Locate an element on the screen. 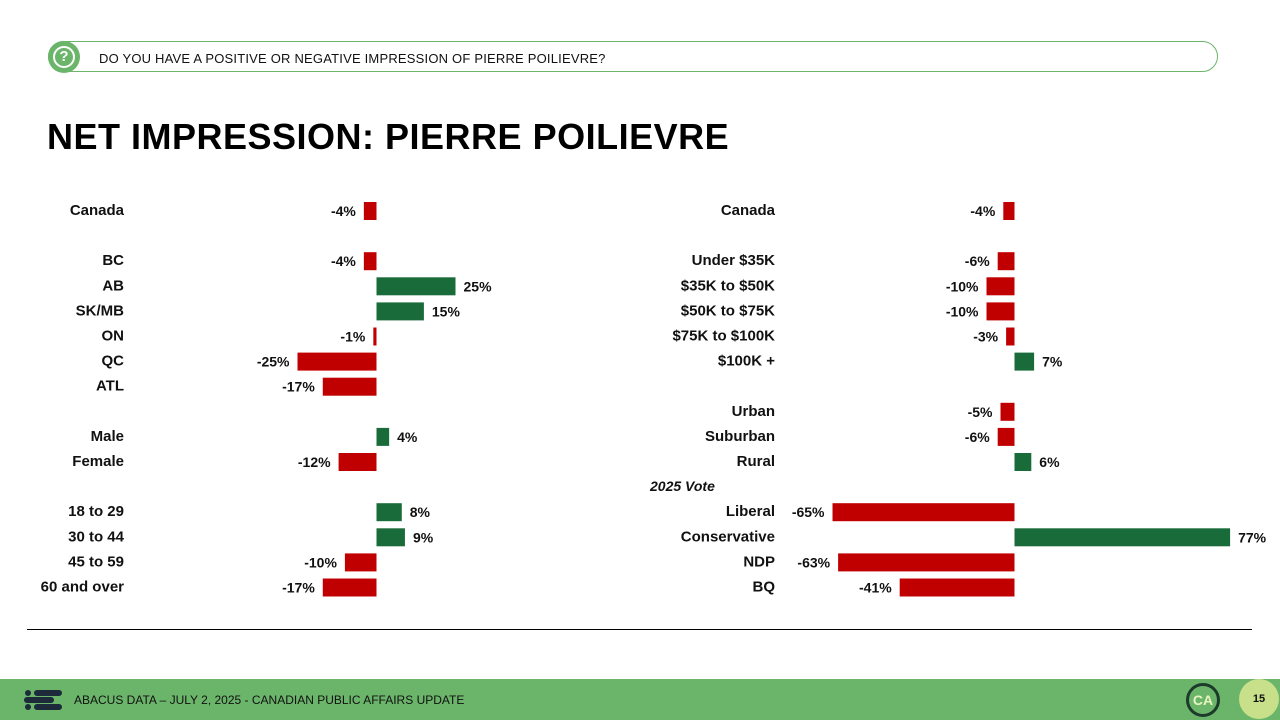 The height and width of the screenshot is (720, 1280). divider-line is located at coordinates (639, 629).